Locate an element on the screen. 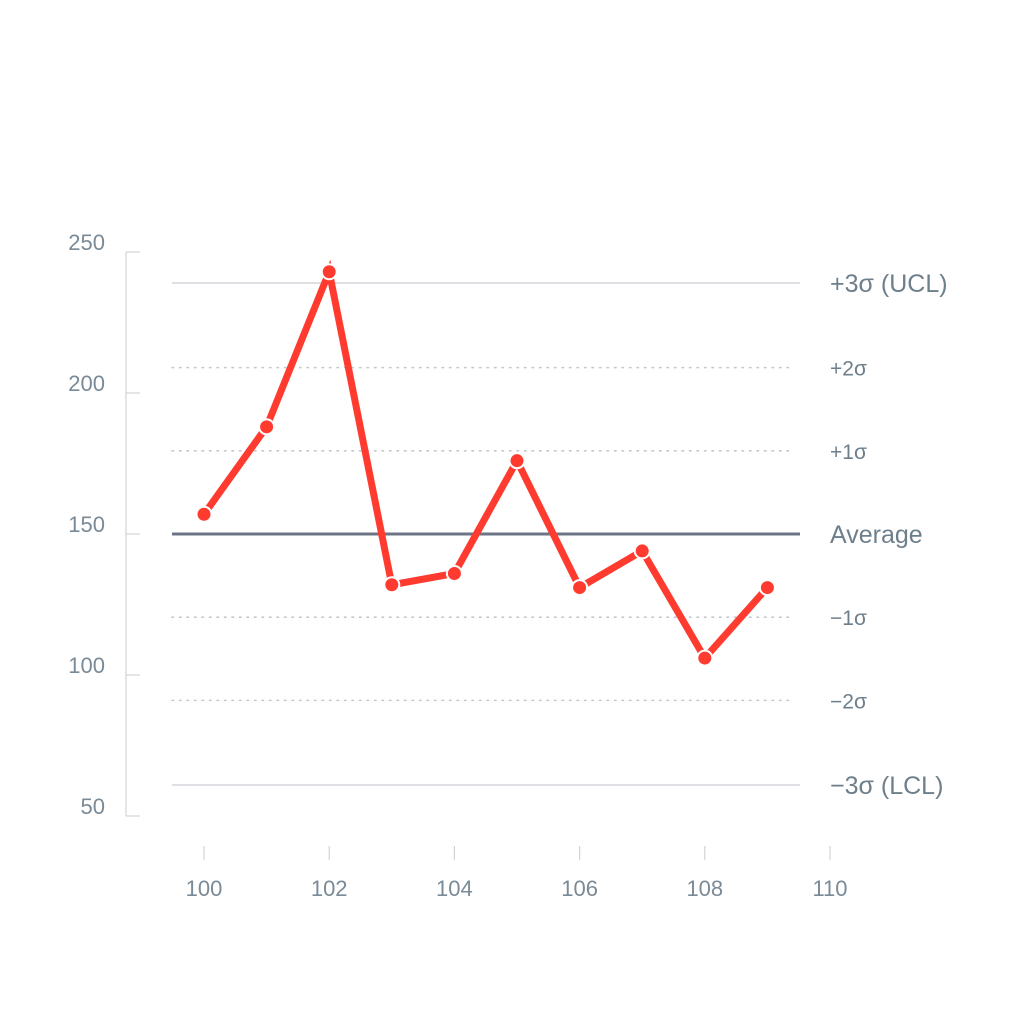 This screenshot has height=1030, width=1024. x-tick-label: 100 is located at coordinates (204, 888).